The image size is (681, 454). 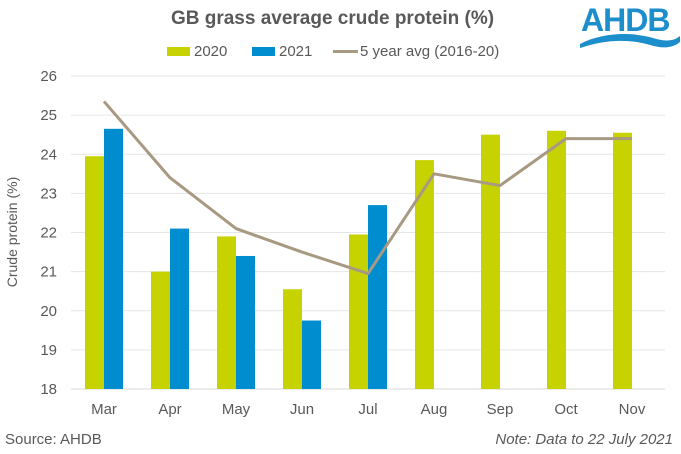 I want to click on x-tick-labels: Mar Apr May Jun Jul Aug Sep Oct Nov, so click(x=368, y=409).